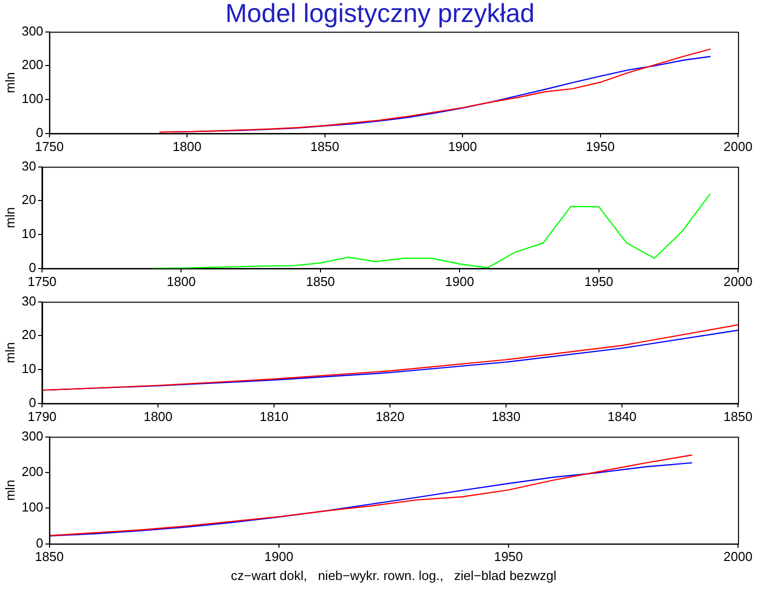 The image size is (760, 593). I want to click on x-axis-title: cz−wart dokl, nieb−wykr. rown. log., ziel−blad bezwzgl, so click(393, 575).